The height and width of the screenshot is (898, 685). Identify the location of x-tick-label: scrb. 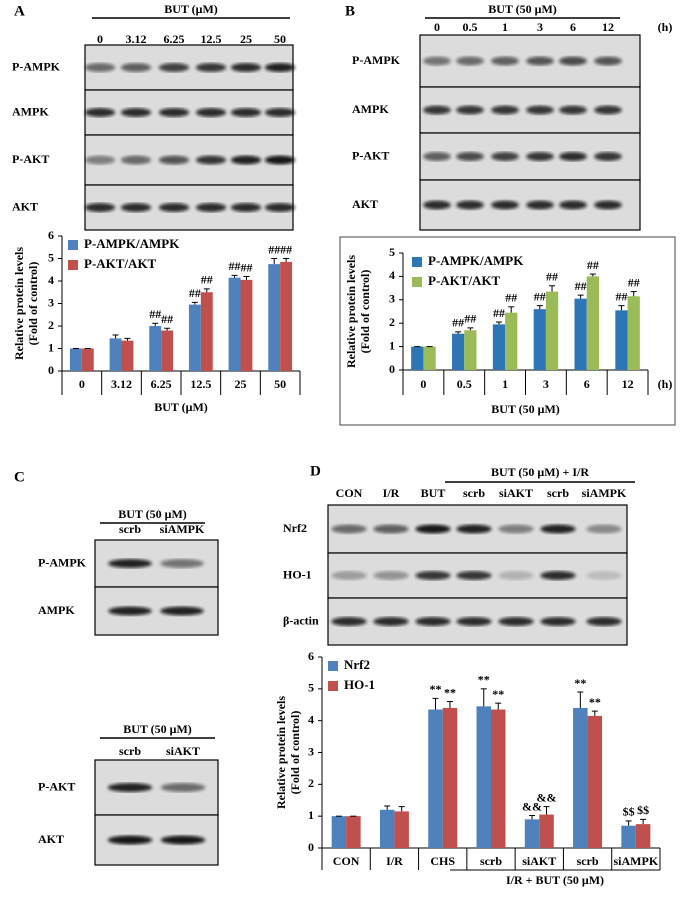
(491, 861).